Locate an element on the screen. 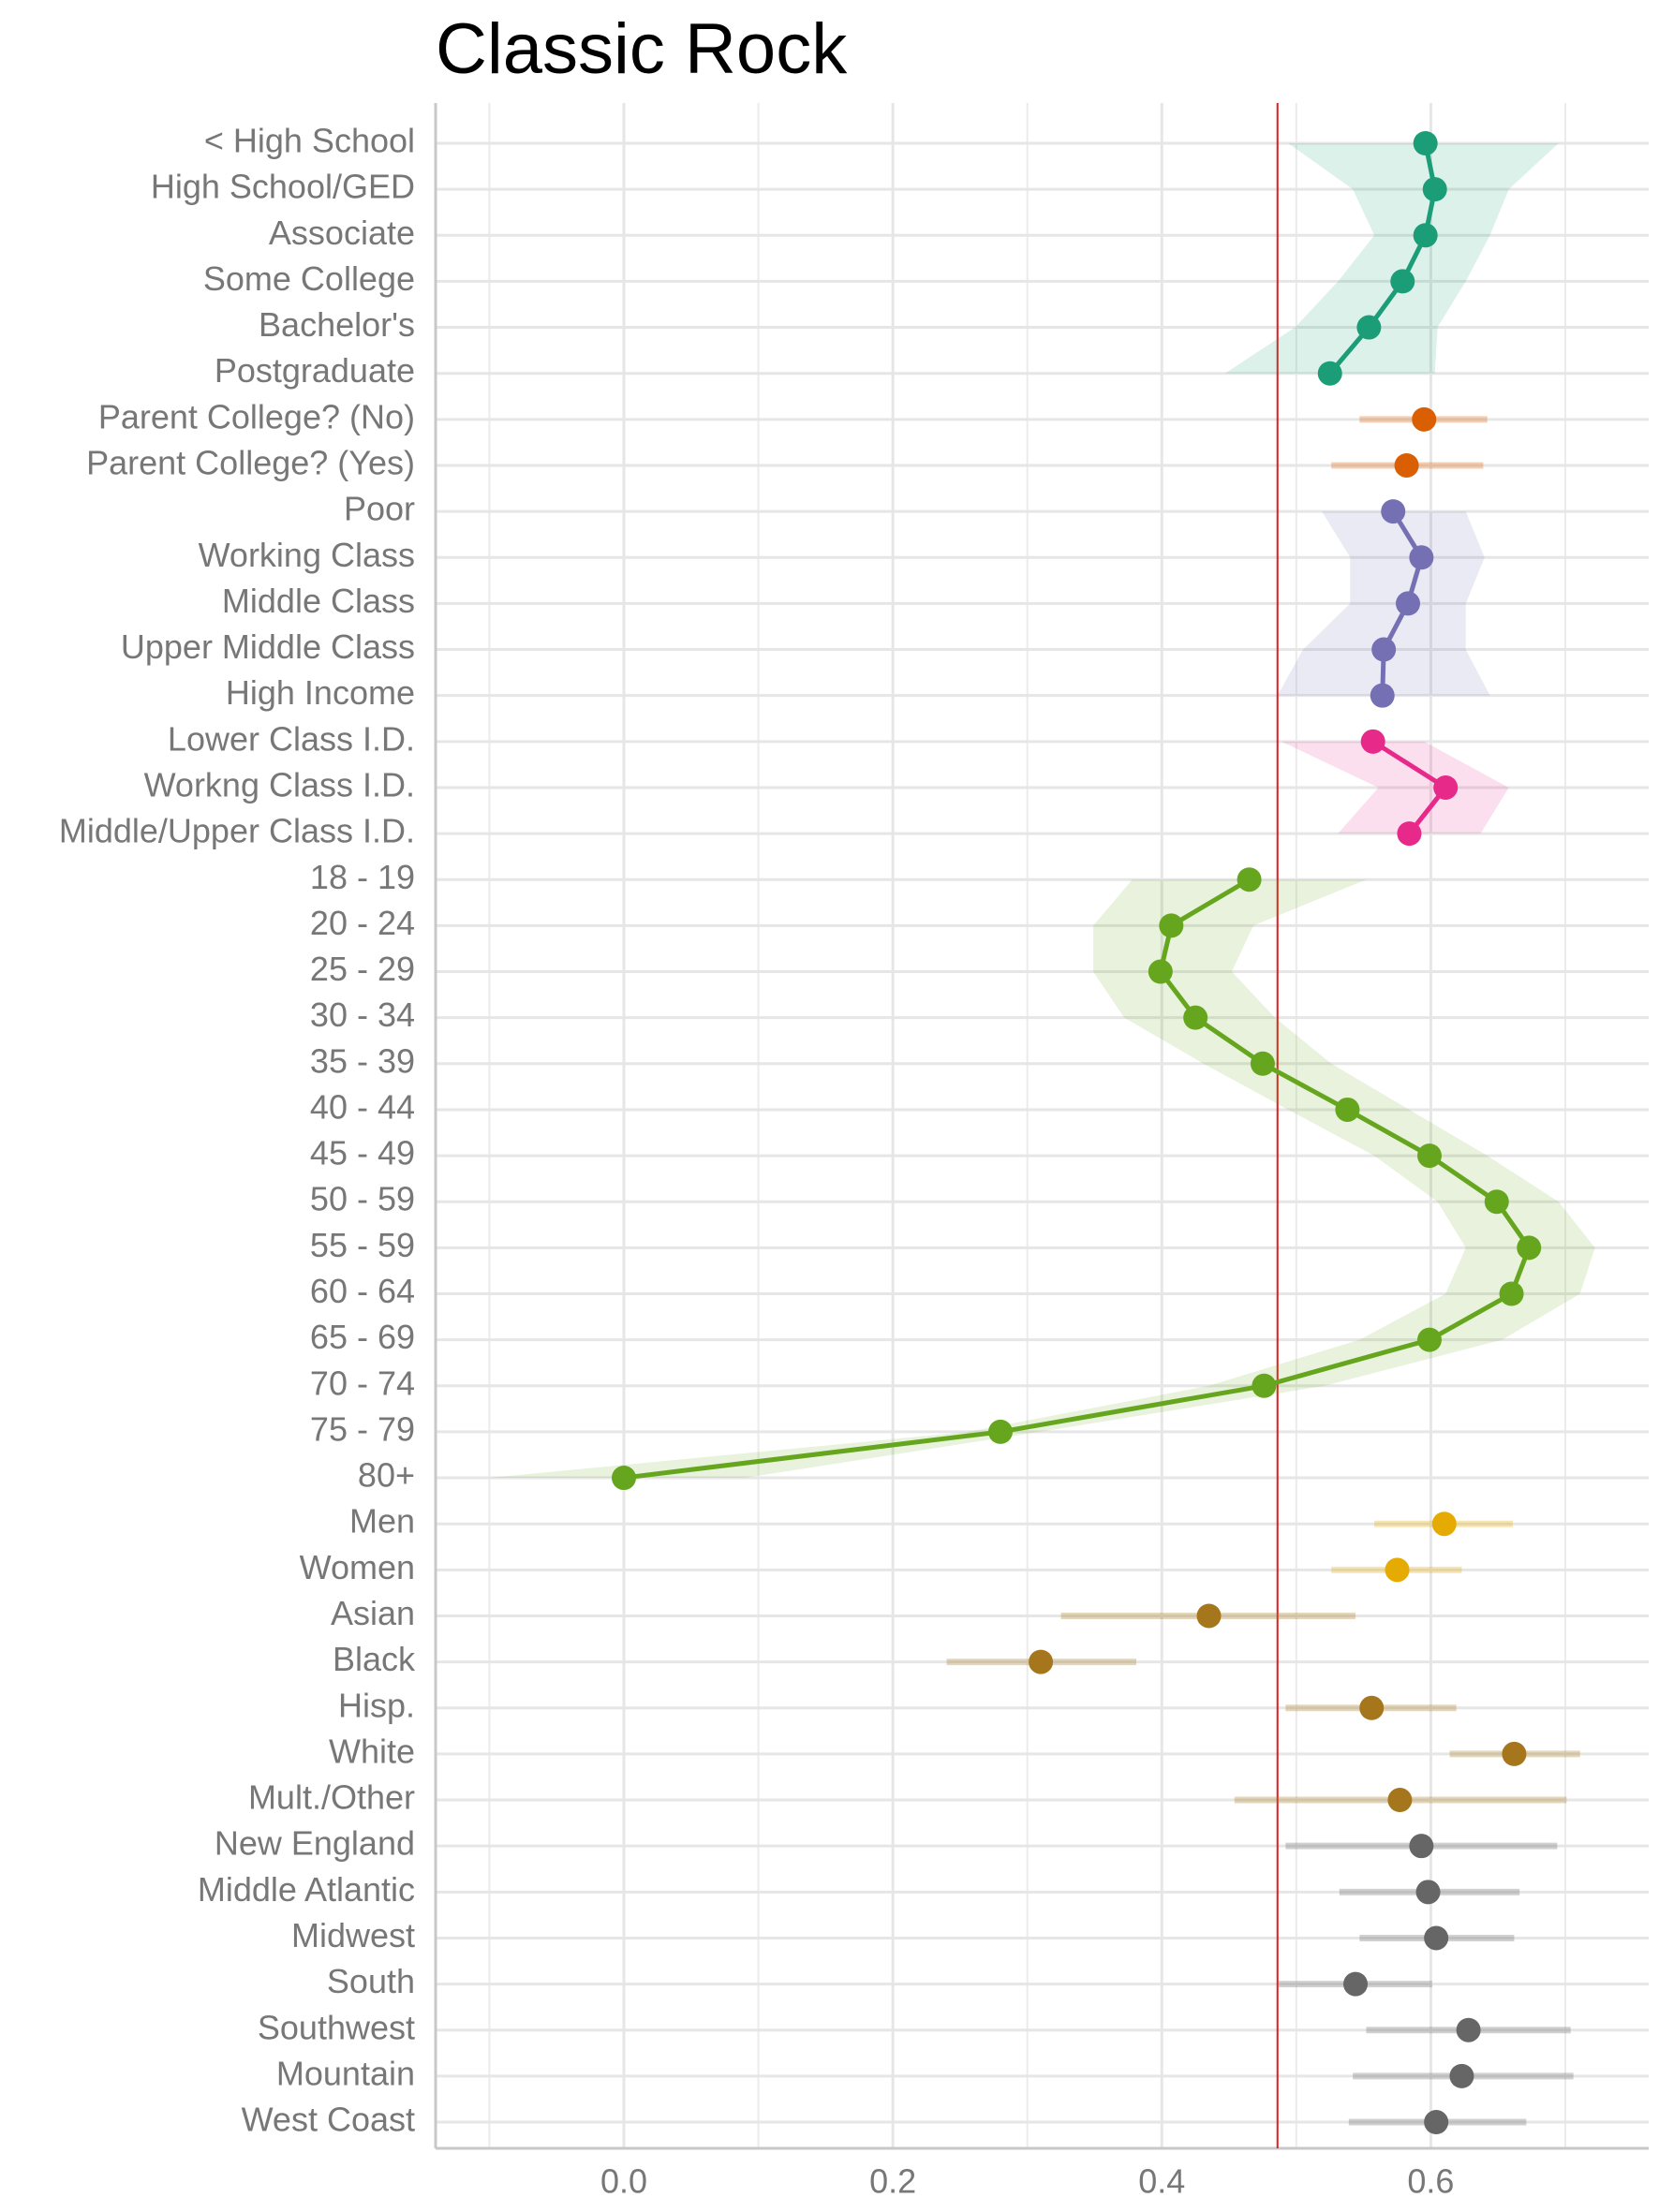 The image size is (1659, 2212). y-tick-label: 80+ is located at coordinates (387, 1475).